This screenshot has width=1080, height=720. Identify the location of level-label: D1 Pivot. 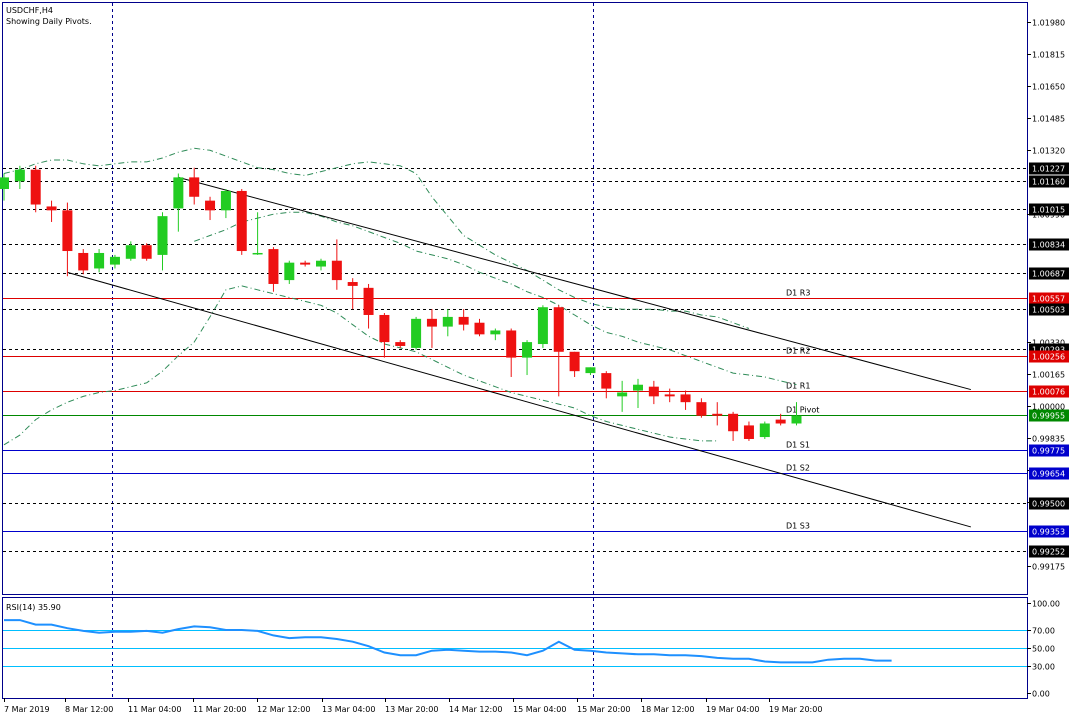
(802, 410).